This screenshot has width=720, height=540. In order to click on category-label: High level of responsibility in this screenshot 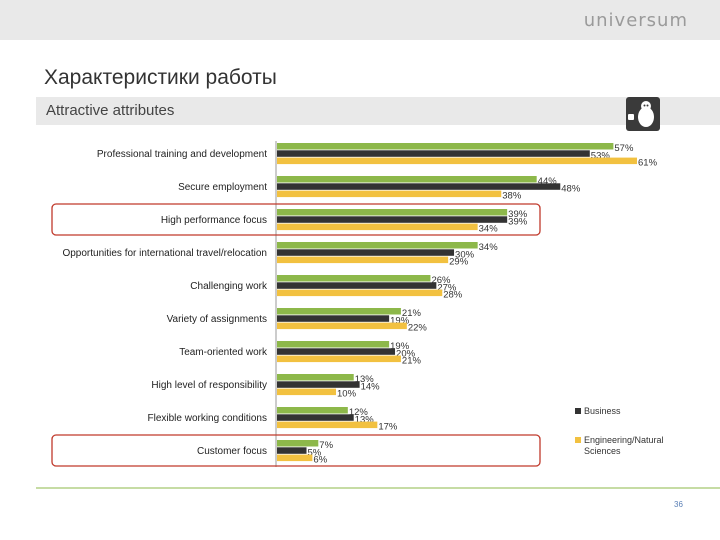, I will do `click(209, 385)`.